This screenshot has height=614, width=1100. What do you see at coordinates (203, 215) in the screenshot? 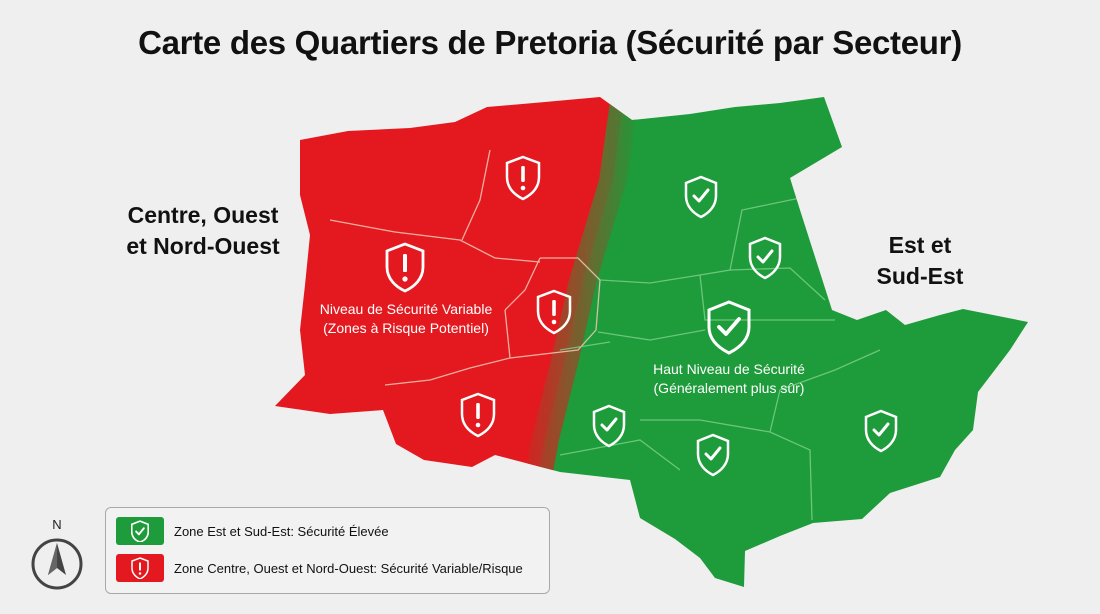
I see `west-region-label-line1: Centre, Ouest` at bounding box center [203, 215].